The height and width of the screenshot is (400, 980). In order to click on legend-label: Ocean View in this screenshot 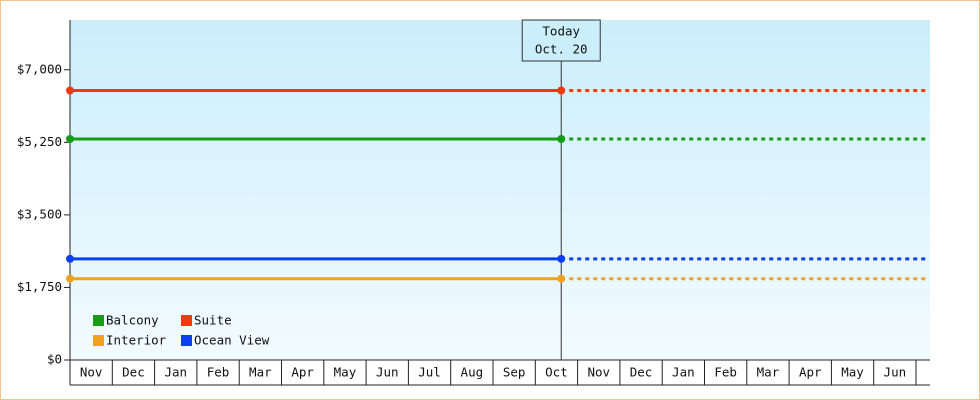, I will do `click(232, 340)`.